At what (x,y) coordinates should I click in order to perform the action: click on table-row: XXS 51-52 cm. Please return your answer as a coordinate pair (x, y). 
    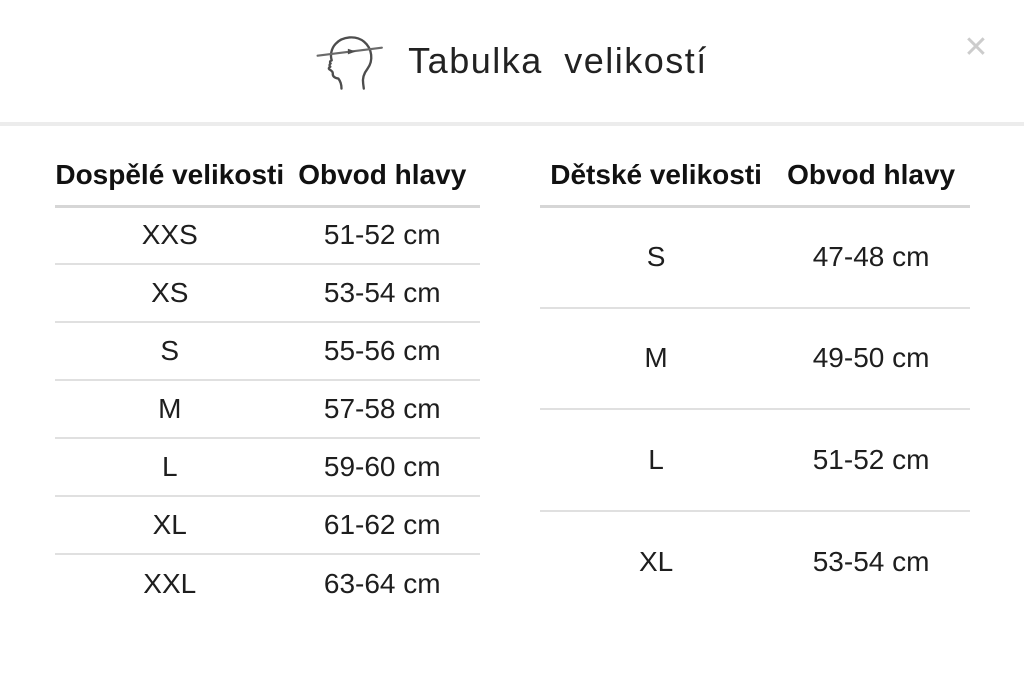
    Looking at the image, I should click on (267, 235).